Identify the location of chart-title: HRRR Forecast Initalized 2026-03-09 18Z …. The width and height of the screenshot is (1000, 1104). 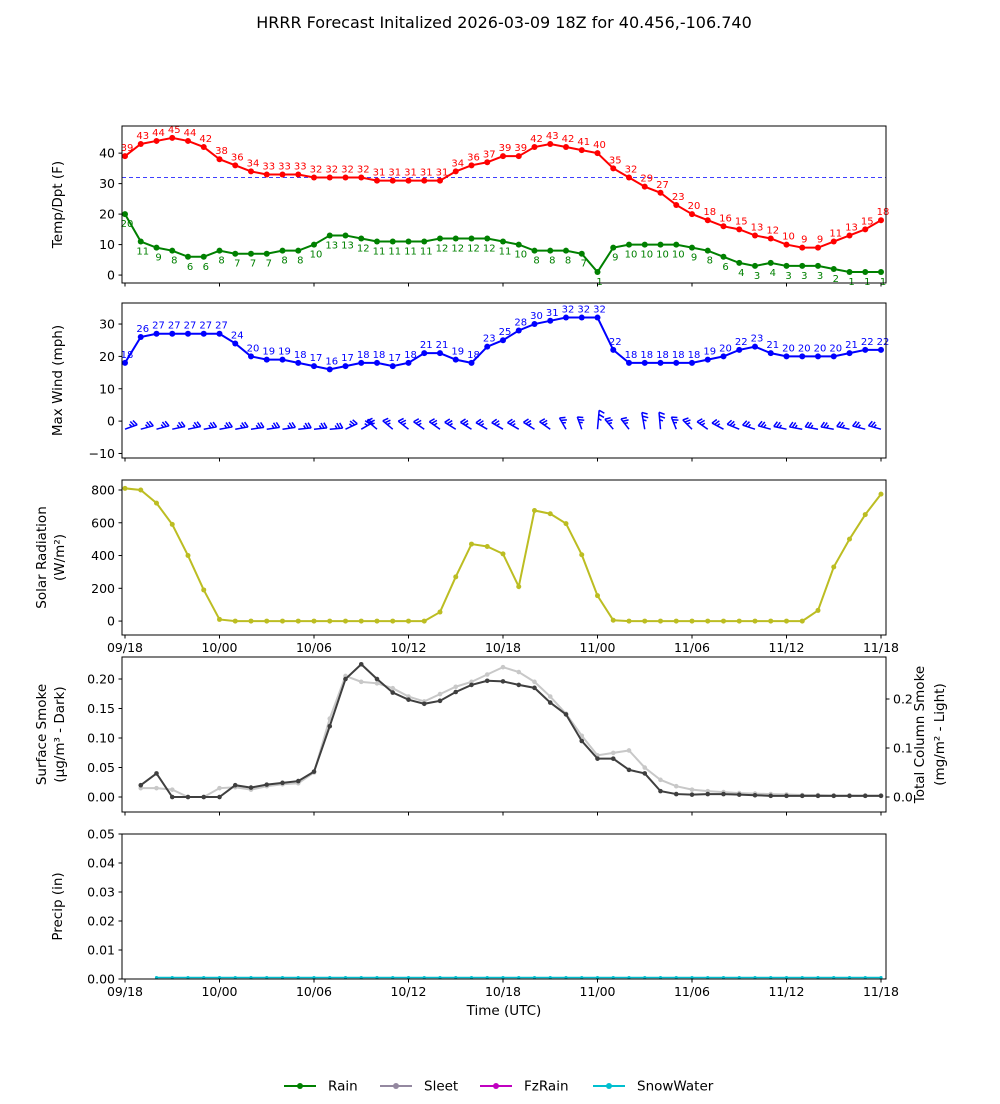
(504, 22).